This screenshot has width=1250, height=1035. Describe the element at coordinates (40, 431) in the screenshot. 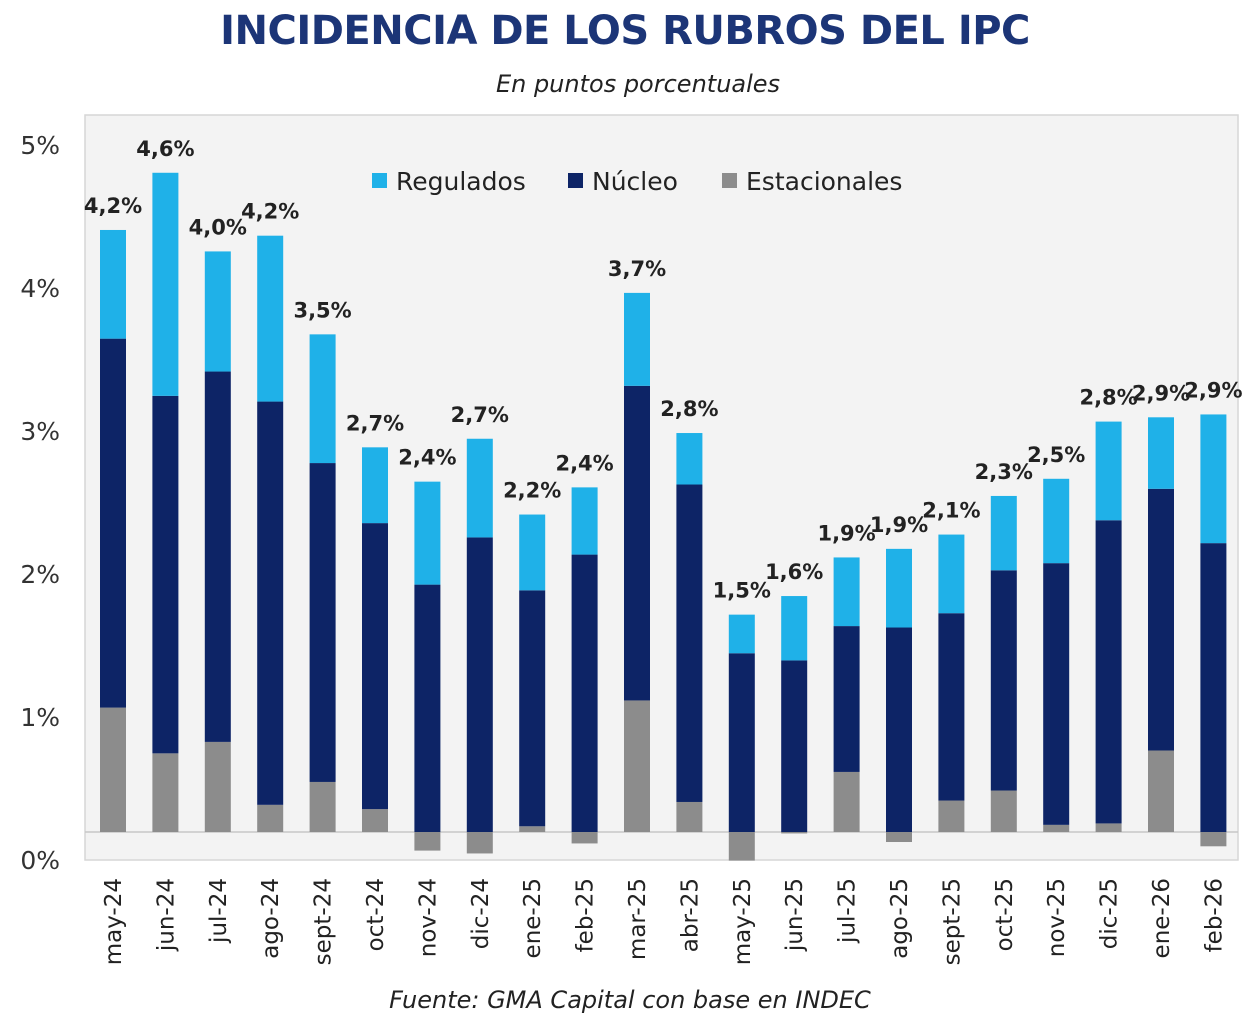

I see `y-tick-label: 3%` at that location.